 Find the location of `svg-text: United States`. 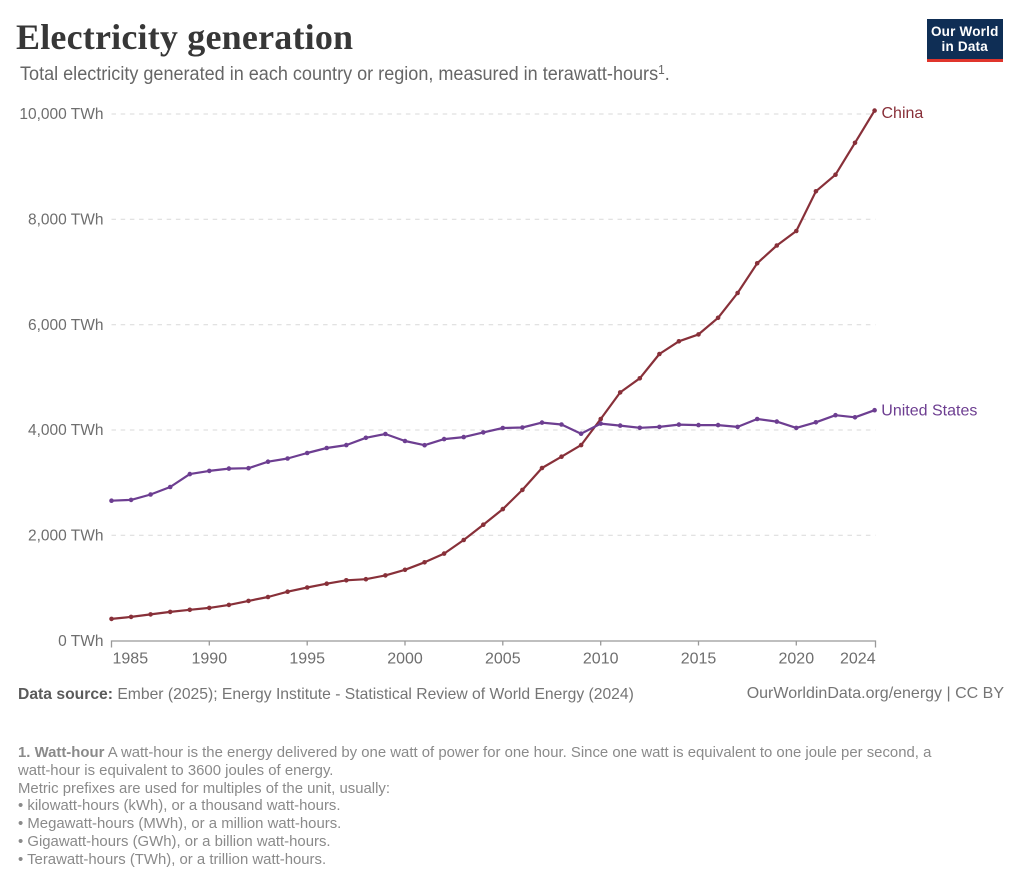

svg-text: United States is located at coordinates (929, 411).